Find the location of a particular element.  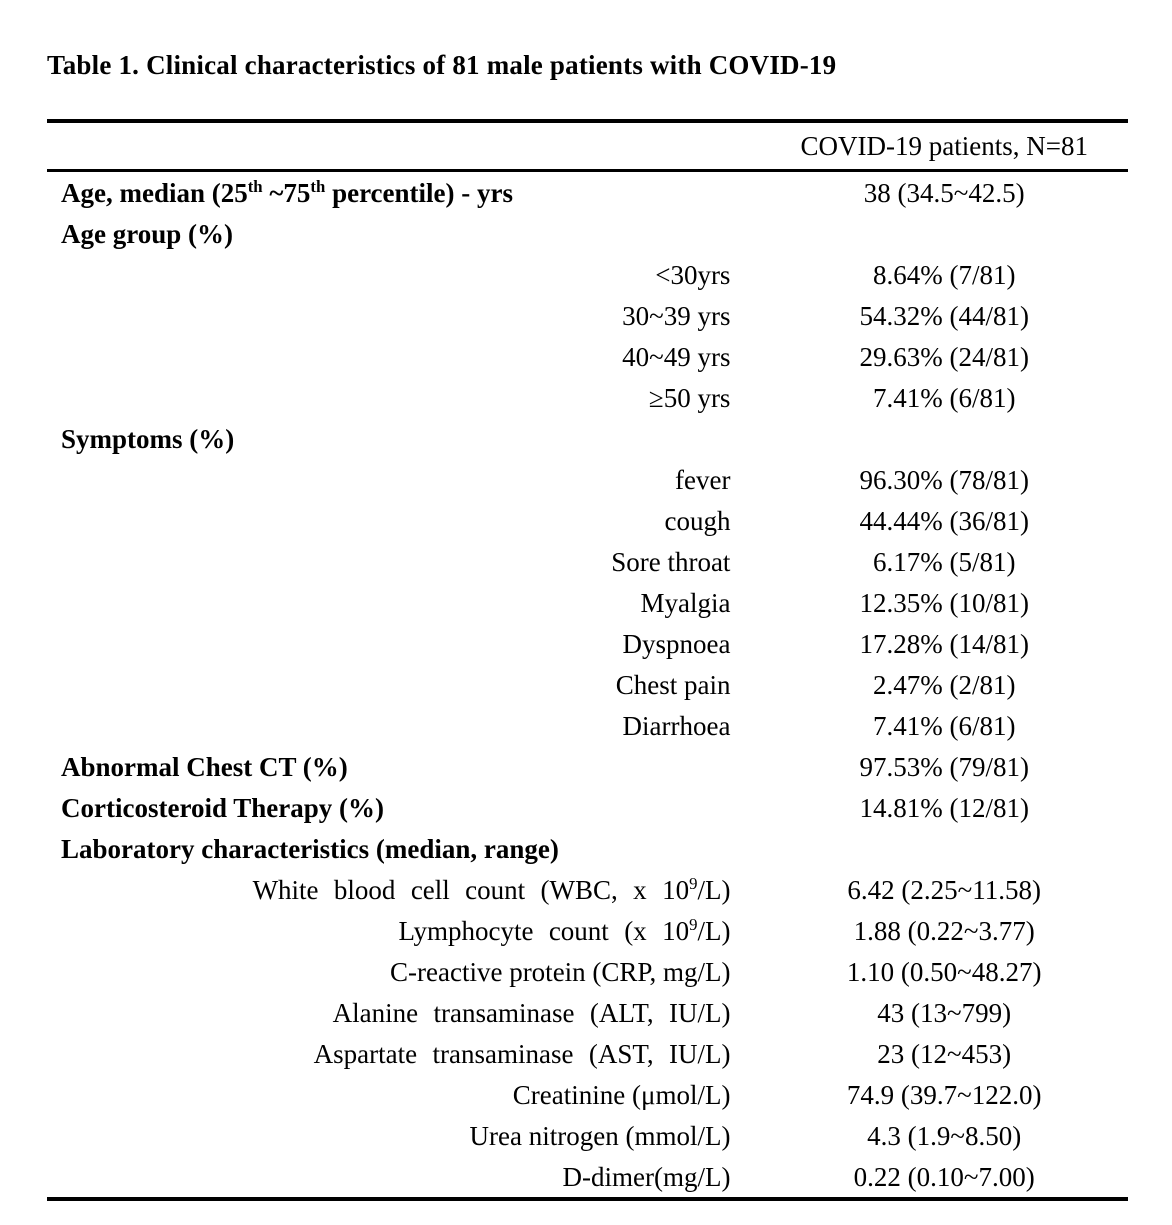

row-label: Symptoms (%) is located at coordinates (148, 438).